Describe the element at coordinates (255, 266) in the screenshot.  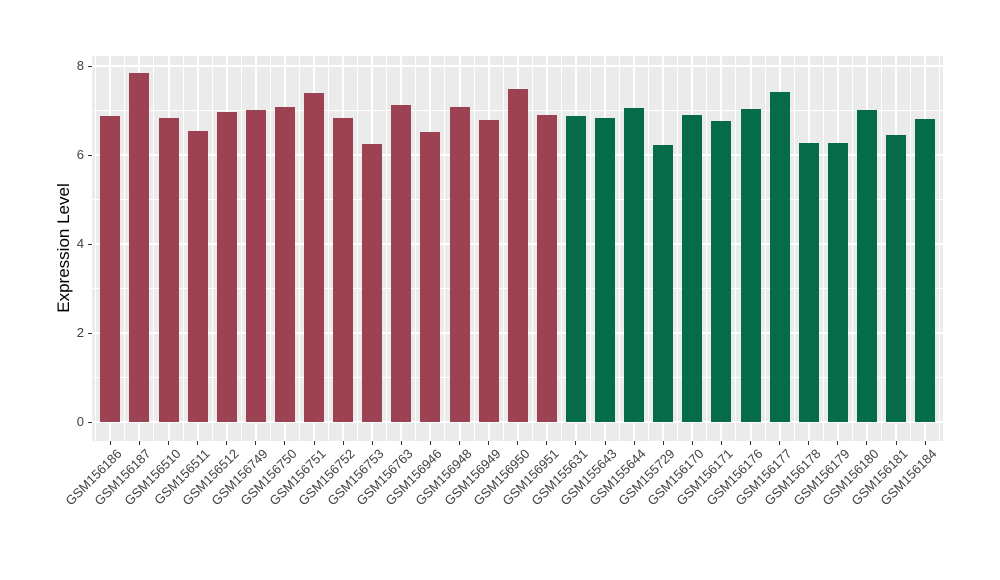
I see `bar-GSM156749` at that location.